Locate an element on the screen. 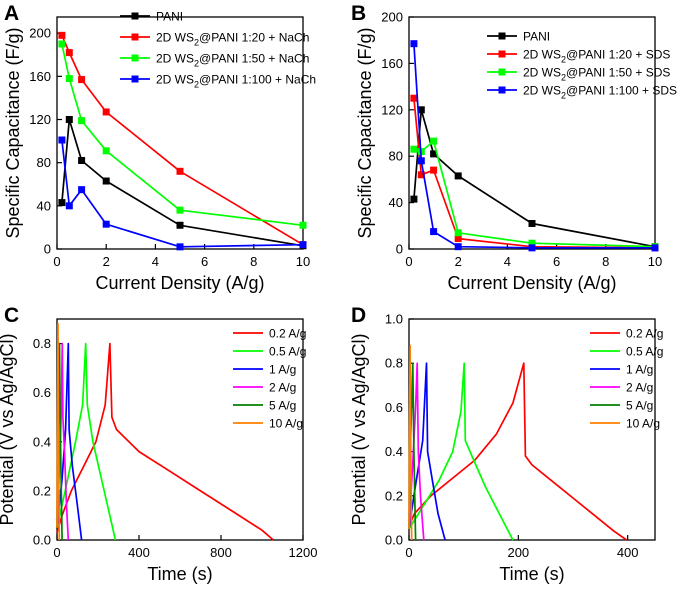  y-tick-label: 0.2 is located at coordinates (394, 495).